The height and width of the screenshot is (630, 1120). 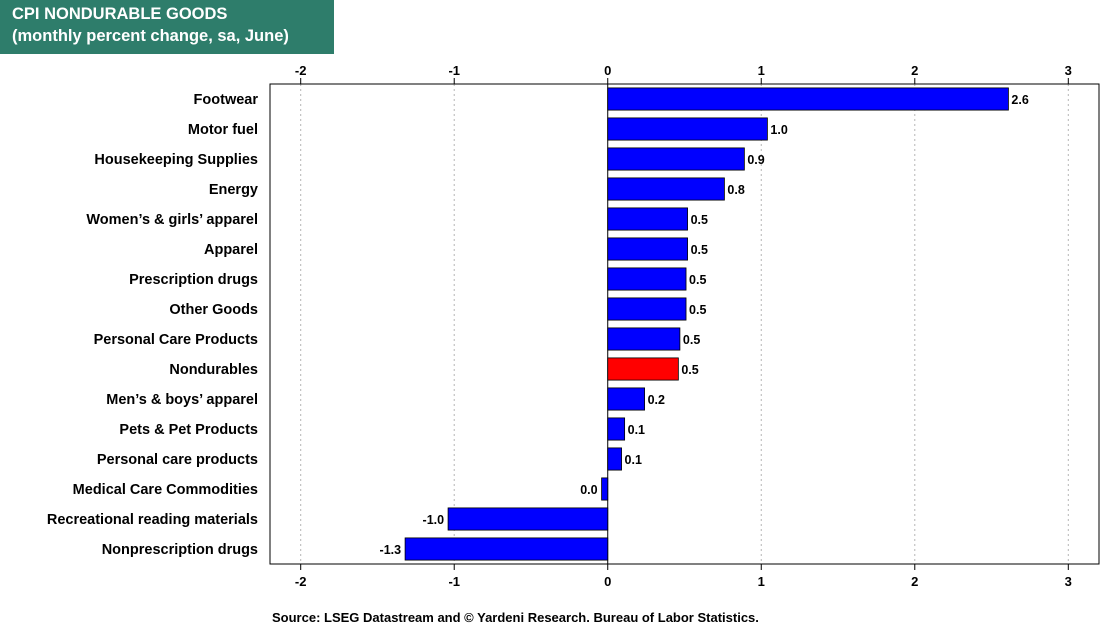 I want to click on value-label: 0.9, so click(x=755, y=160).